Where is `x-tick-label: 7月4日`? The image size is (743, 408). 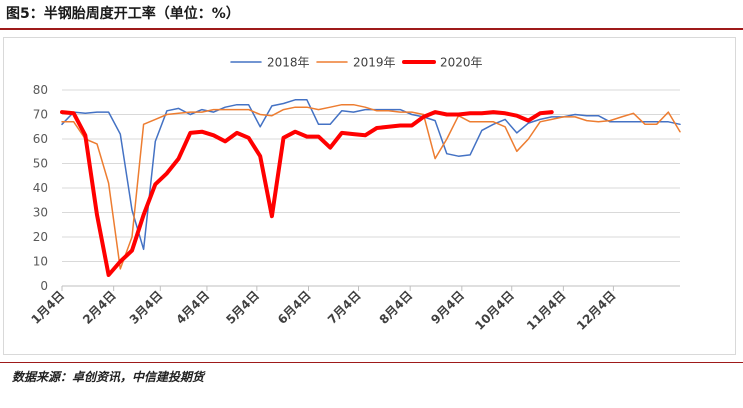 x-tick-label: 7月4日 is located at coordinates (344, 307).